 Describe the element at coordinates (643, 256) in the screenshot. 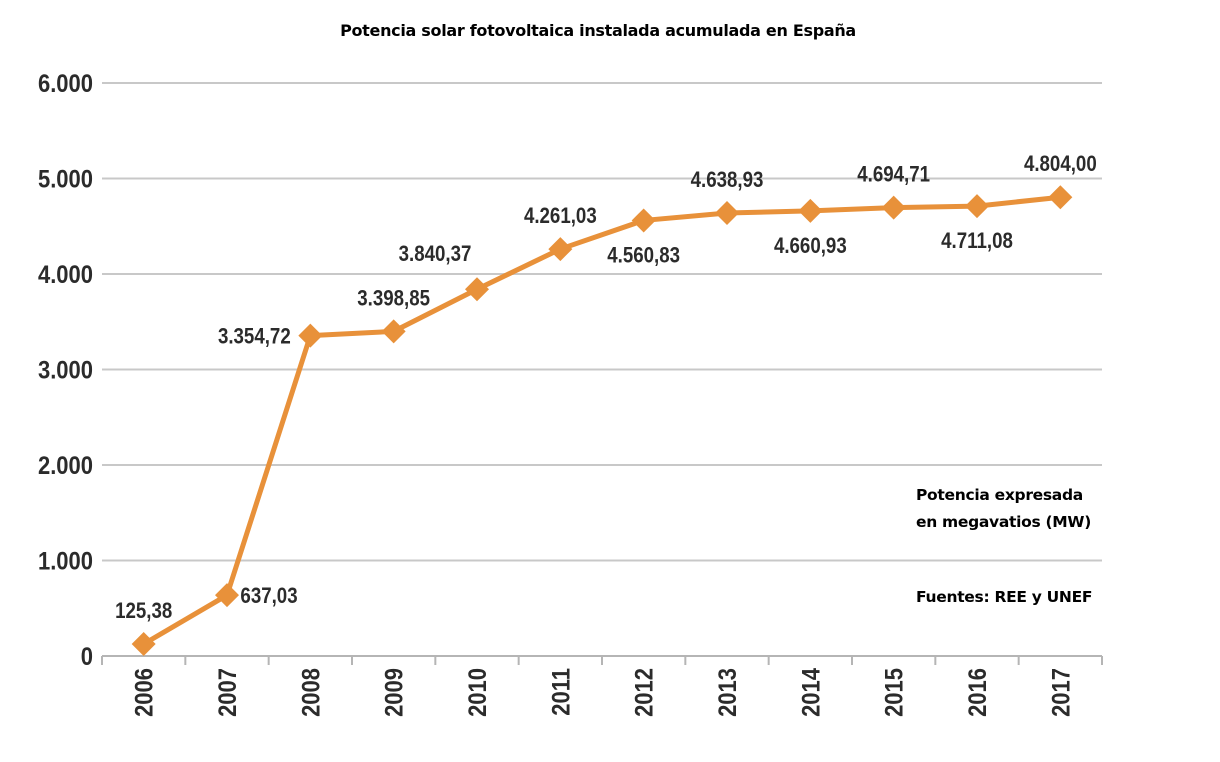

I see `data-label: 4.560,83` at that location.